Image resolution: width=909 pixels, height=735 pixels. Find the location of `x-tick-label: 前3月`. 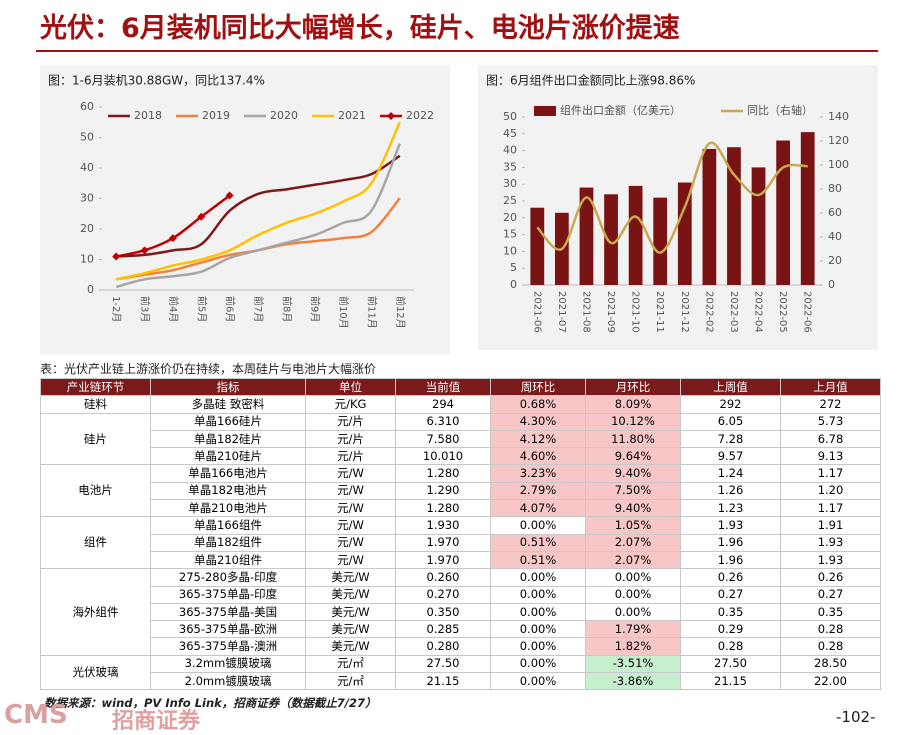

x-tick-label: 前3月 is located at coordinates (145, 309).